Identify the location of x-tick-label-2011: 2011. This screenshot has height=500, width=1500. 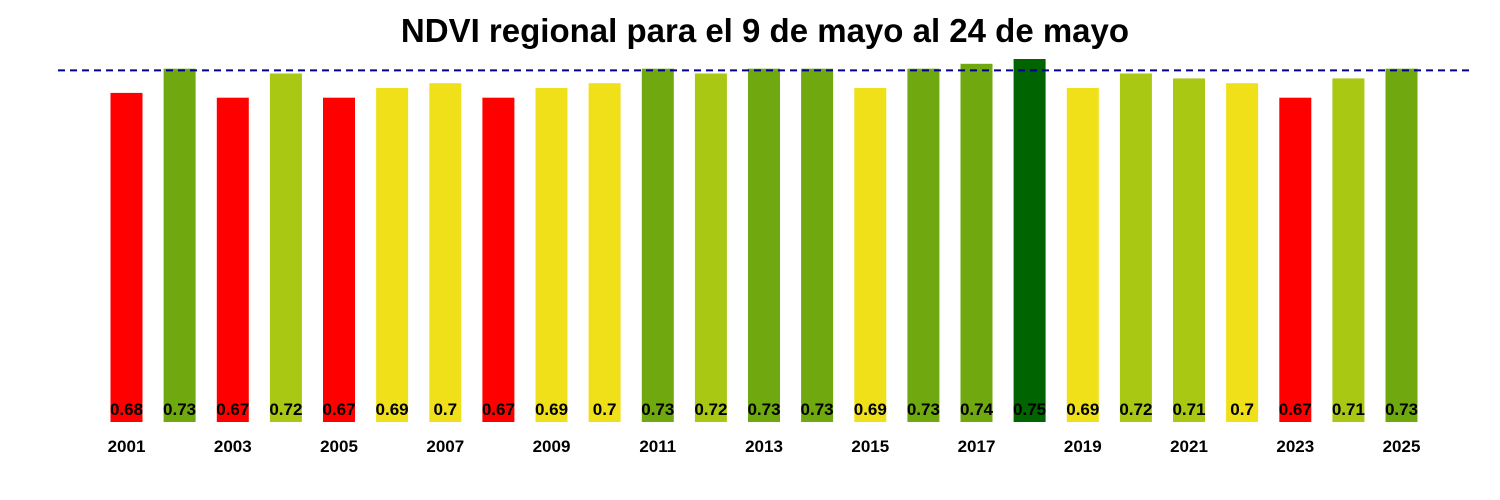
(657, 446).